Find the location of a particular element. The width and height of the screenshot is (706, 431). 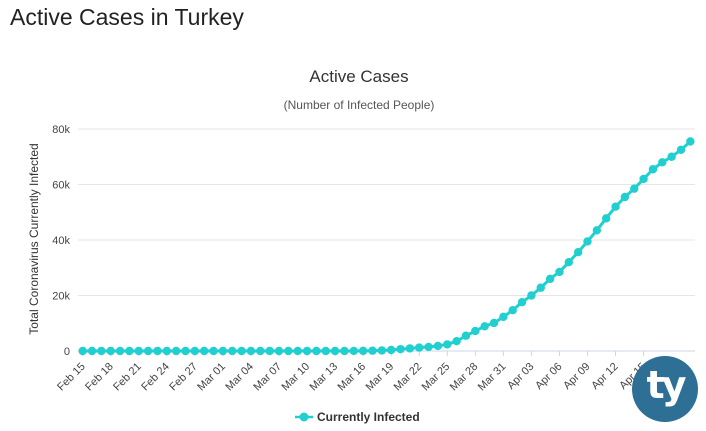

page-heading: Active Cases in Turkey is located at coordinates (127, 17).